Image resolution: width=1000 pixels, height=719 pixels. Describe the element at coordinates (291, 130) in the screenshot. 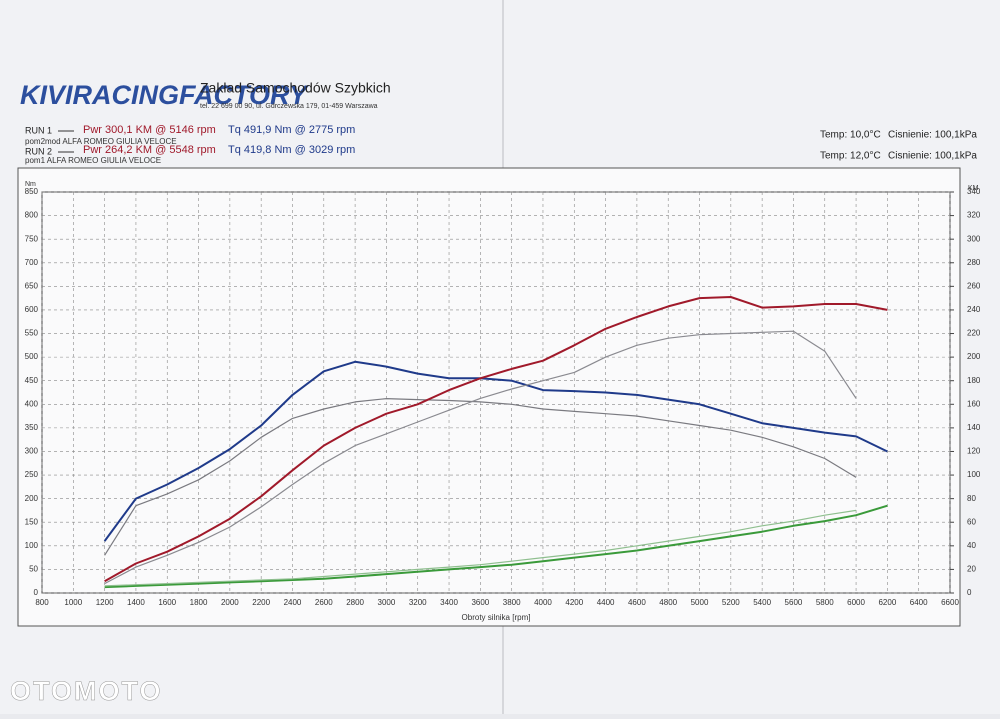

I see `run-torque: Tq 491,9 Nm @ 2775 rpm` at that location.